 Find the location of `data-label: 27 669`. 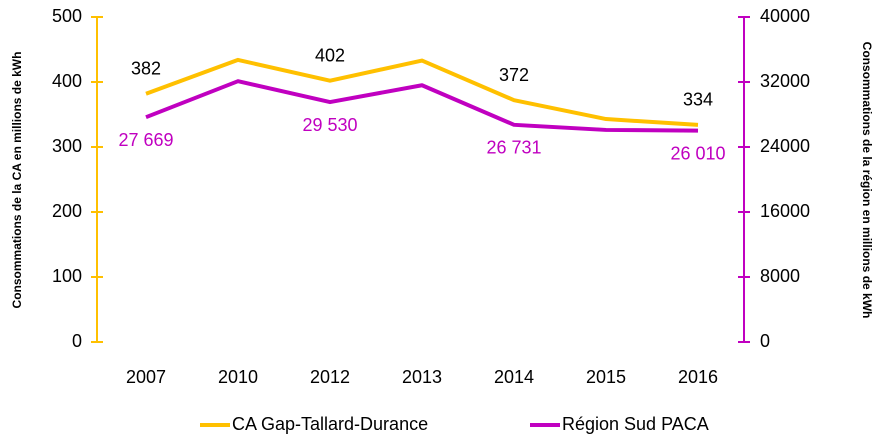

data-label: 27 669 is located at coordinates (145, 140).